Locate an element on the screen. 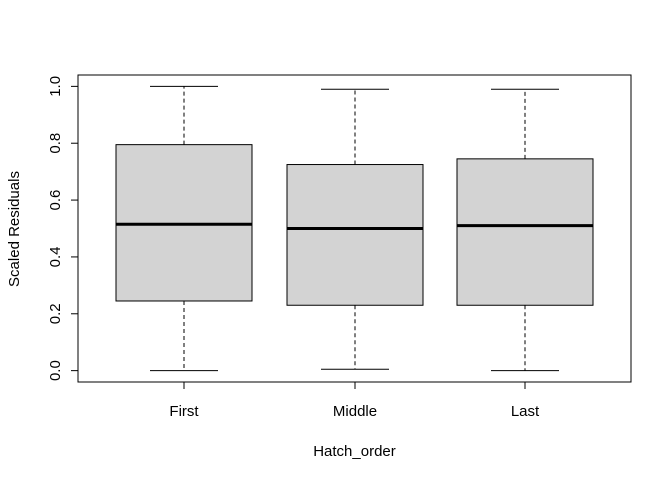 This screenshot has width=672, height=480. y-tick-label: 0.8 is located at coordinates (55, 143).